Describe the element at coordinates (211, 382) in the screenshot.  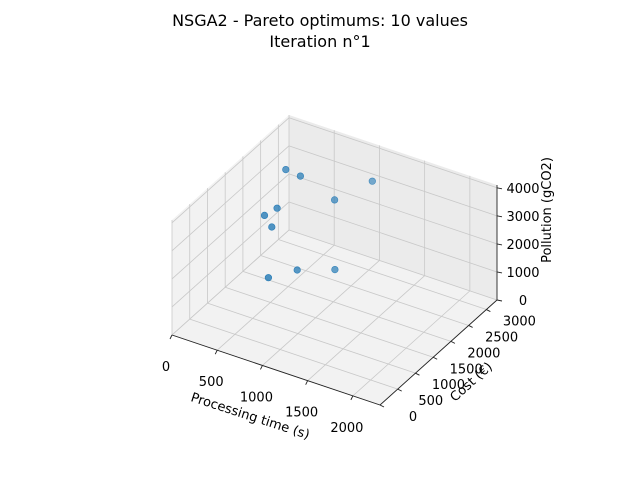
I see `x-tick-label: 500` at that location.